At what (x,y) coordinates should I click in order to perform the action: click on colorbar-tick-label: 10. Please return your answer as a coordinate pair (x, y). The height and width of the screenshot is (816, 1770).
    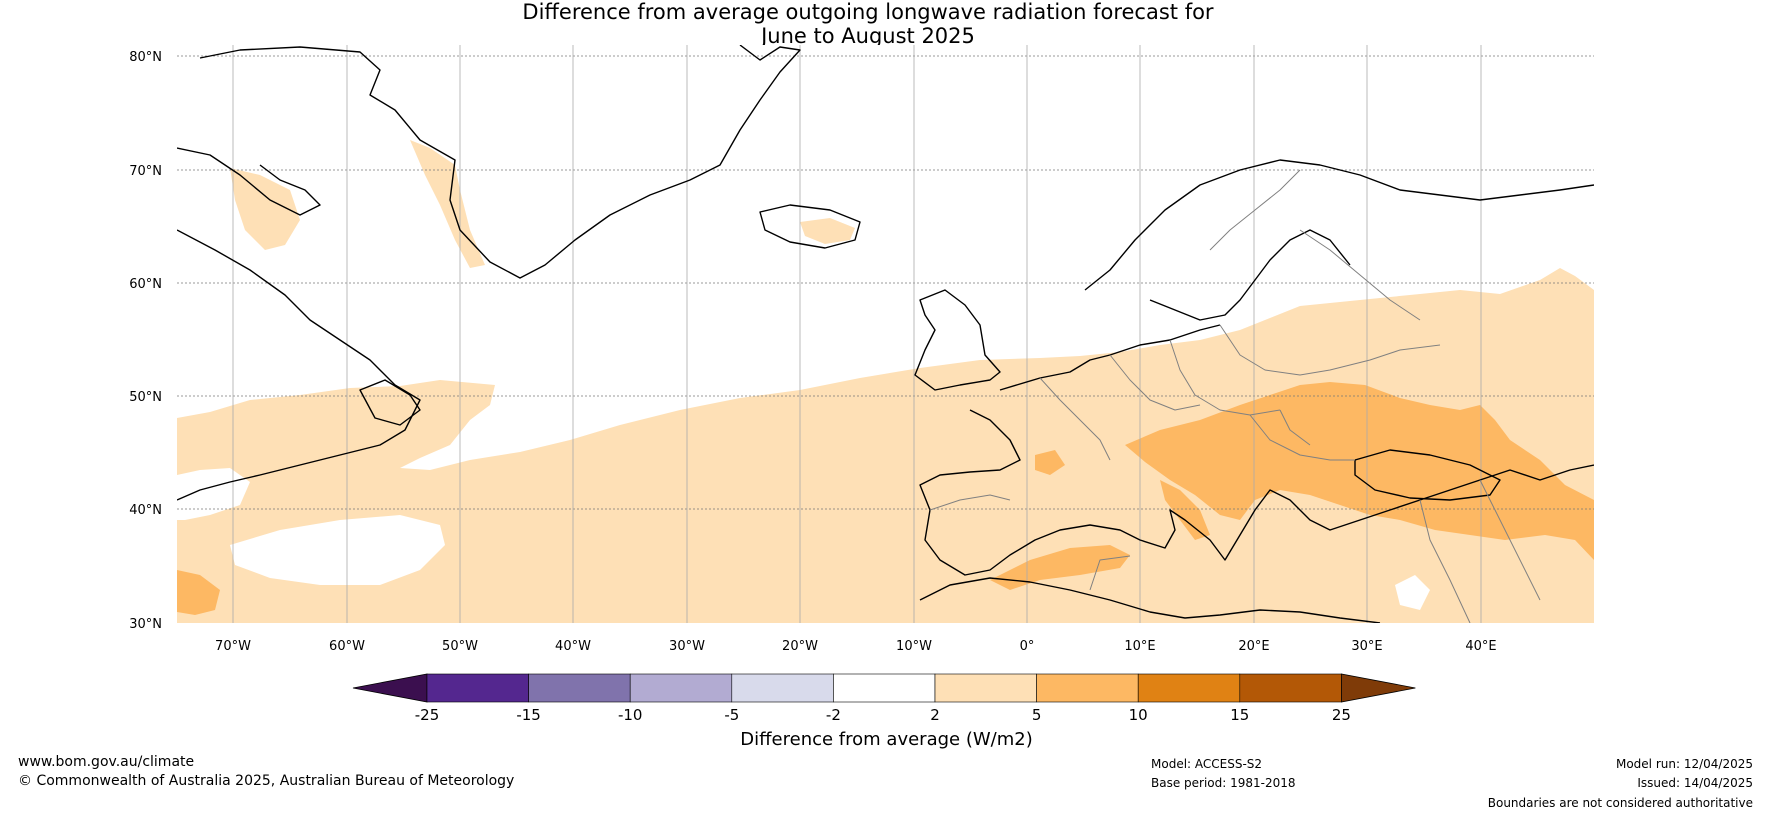
    Looking at the image, I should click on (1138, 715).